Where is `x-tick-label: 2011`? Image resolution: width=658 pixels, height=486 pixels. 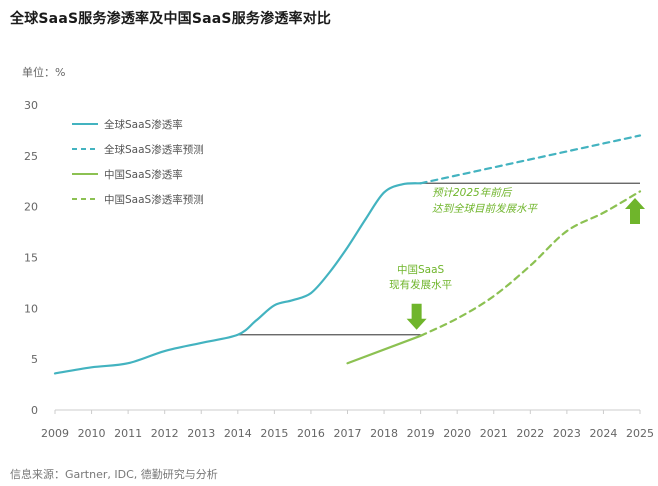
x-tick-label: 2011 is located at coordinates (128, 433).